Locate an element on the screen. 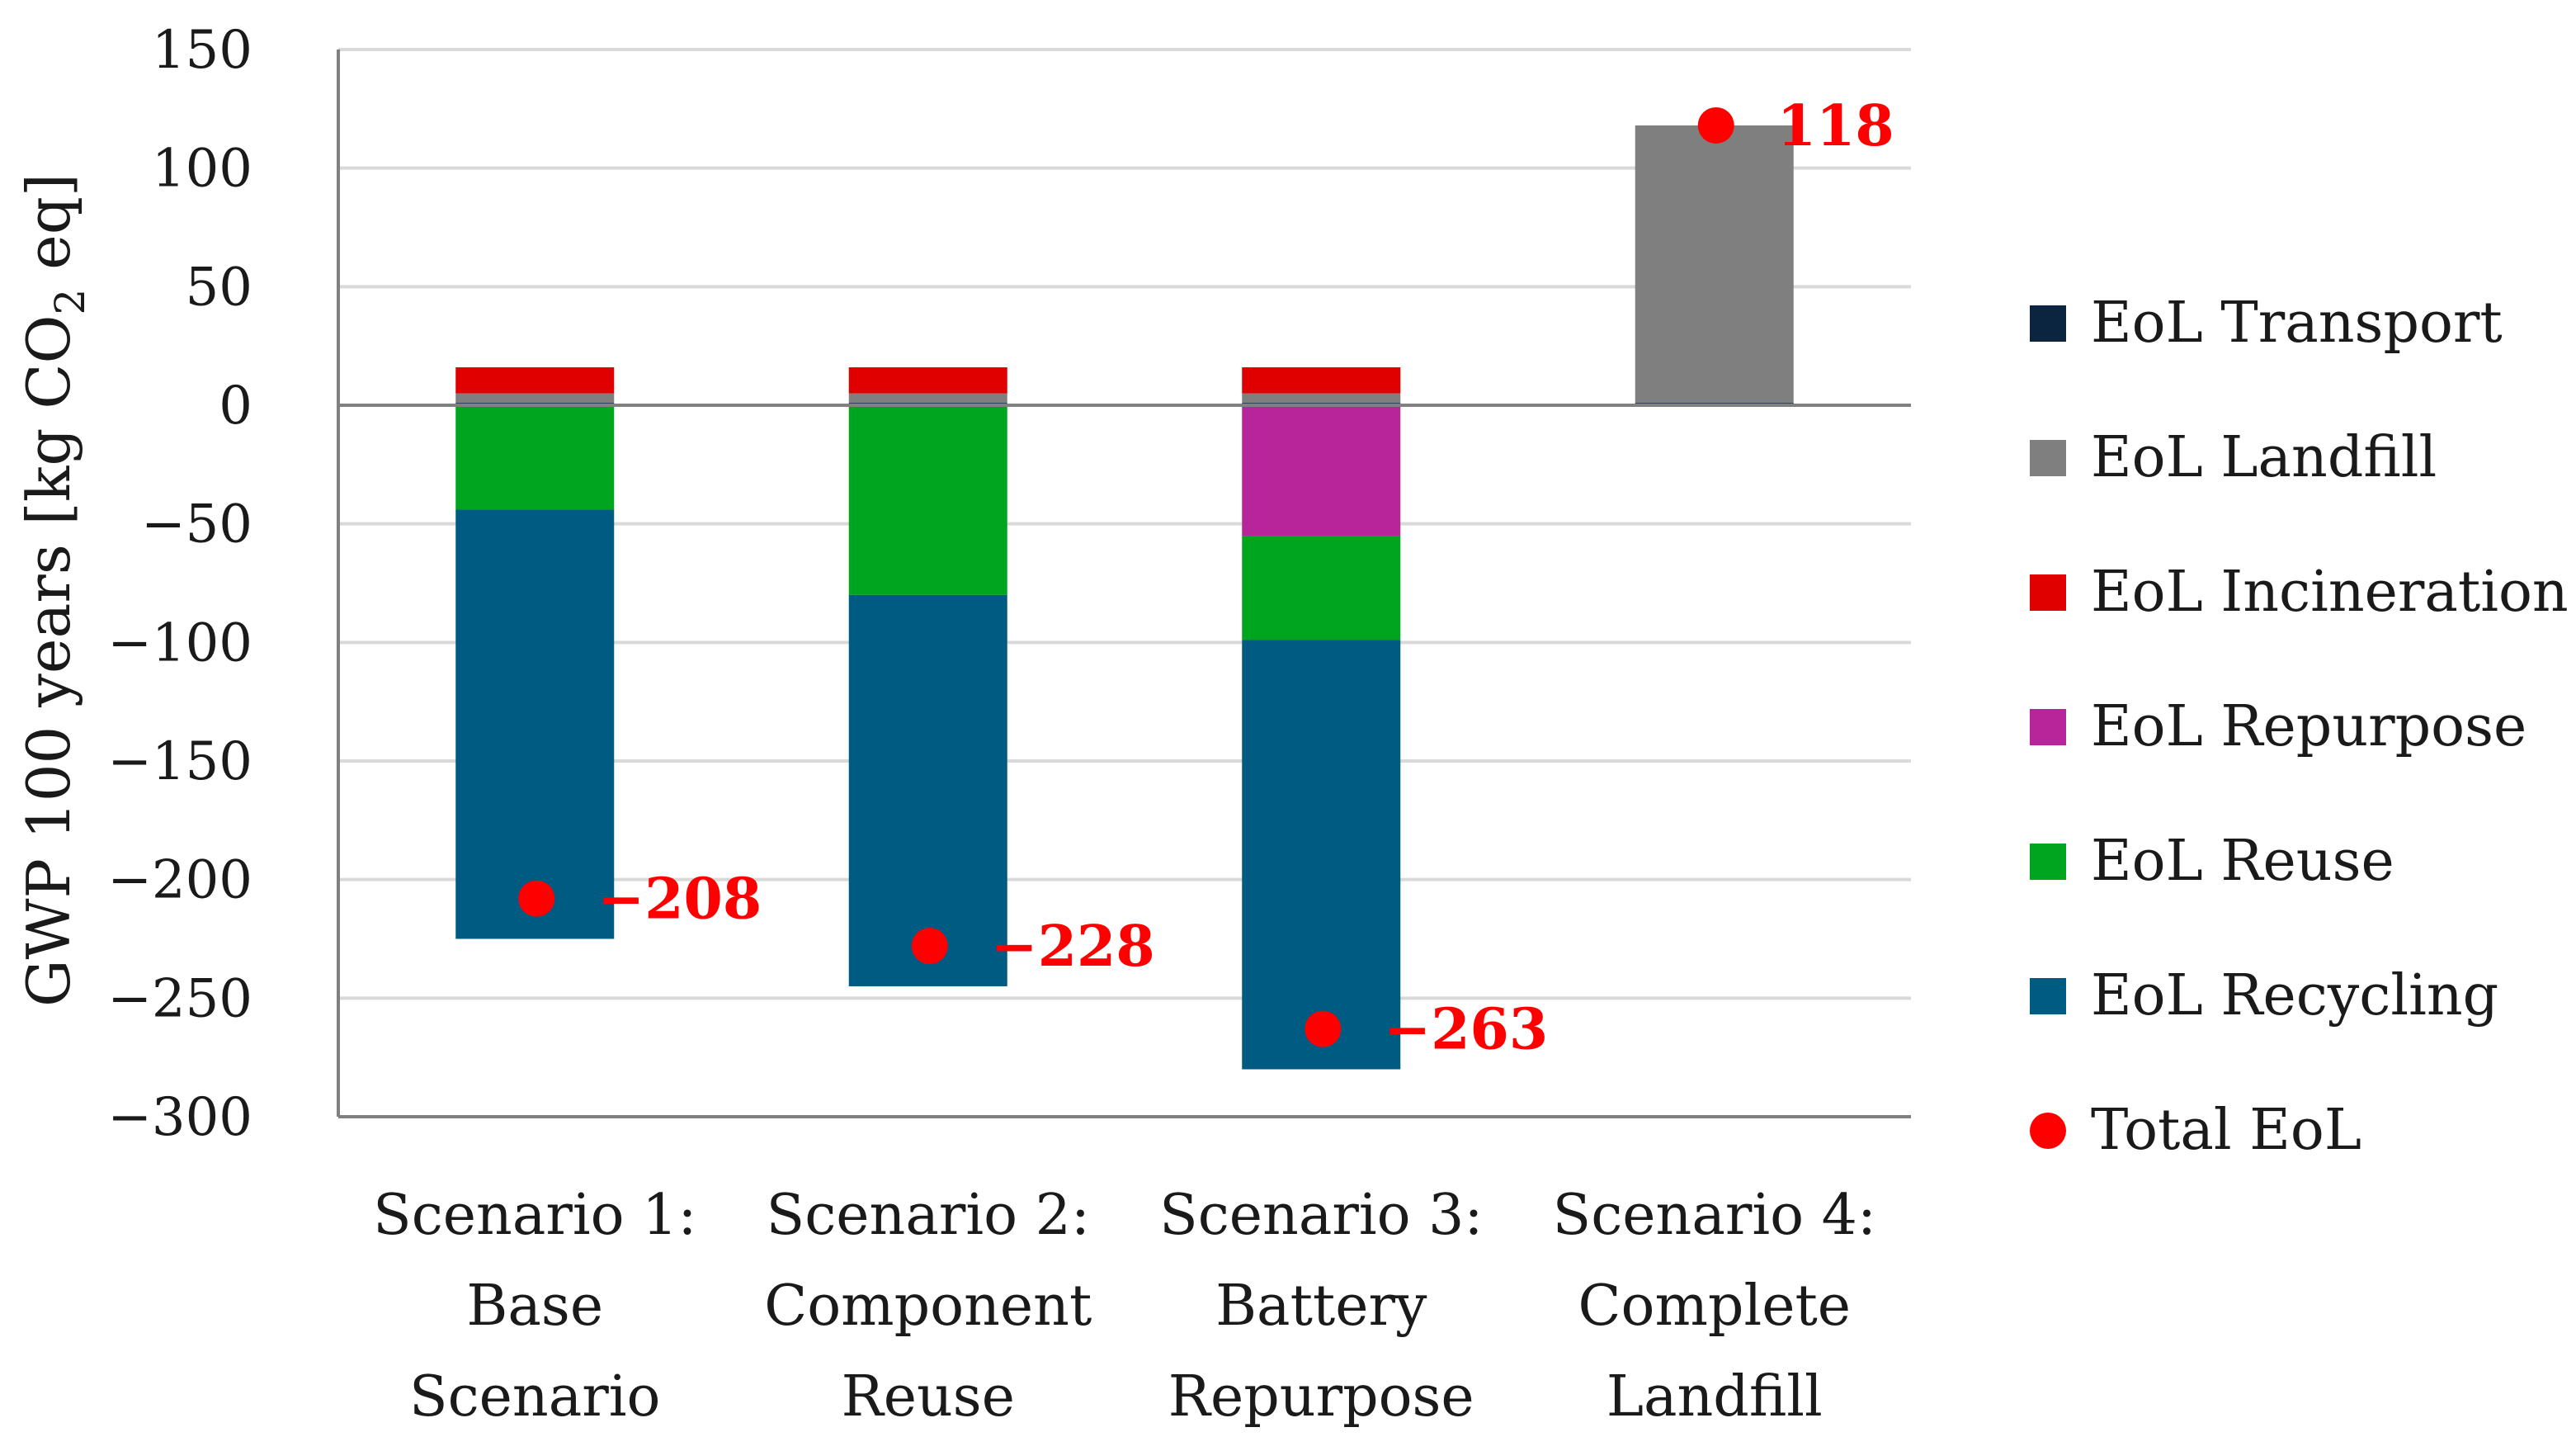 The width and height of the screenshot is (2576, 1451). category-label: Scenario 3: is located at coordinates (1321, 1215).